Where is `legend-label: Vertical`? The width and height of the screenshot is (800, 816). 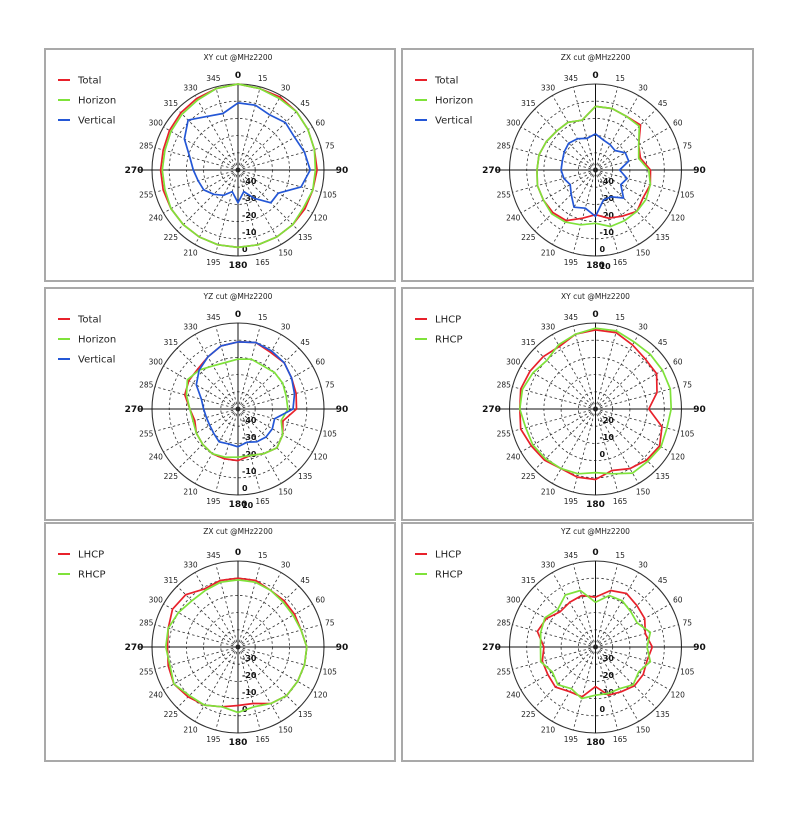
legend-label: Vertical is located at coordinates (96, 121).